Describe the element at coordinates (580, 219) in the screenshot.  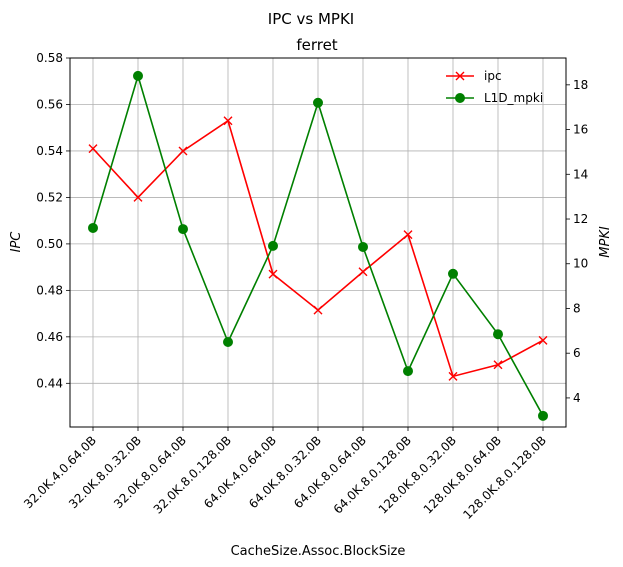
I see `y-tick-label-right: 12` at that location.